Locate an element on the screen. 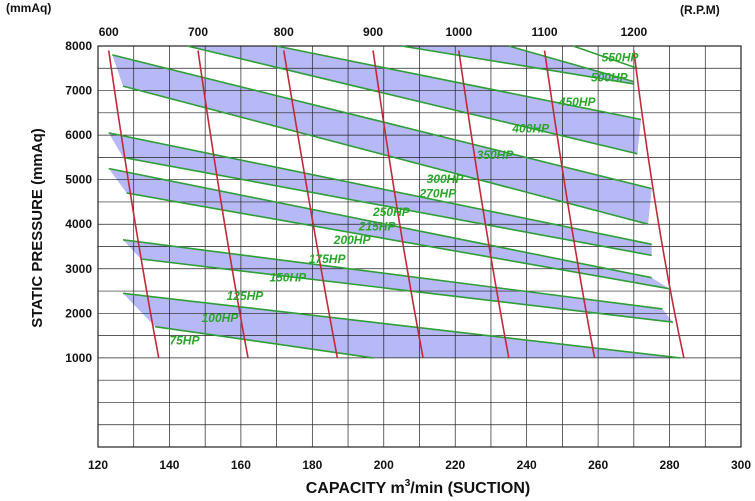 The height and width of the screenshot is (501, 755). y-tick-label-1000: 1000 is located at coordinates (78, 358).